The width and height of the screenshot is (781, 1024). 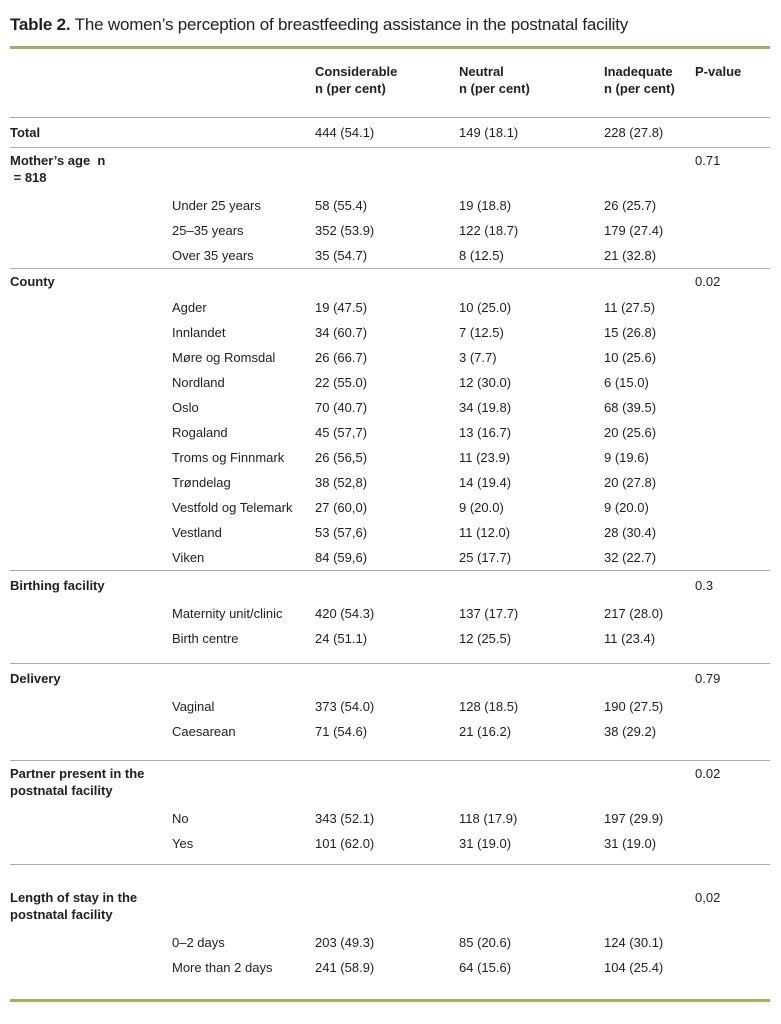 What do you see at coordinates (634, 230) in the screenshot?
I see `inadequate-value: 179 (27.4)` at bounding box center [634, 230].